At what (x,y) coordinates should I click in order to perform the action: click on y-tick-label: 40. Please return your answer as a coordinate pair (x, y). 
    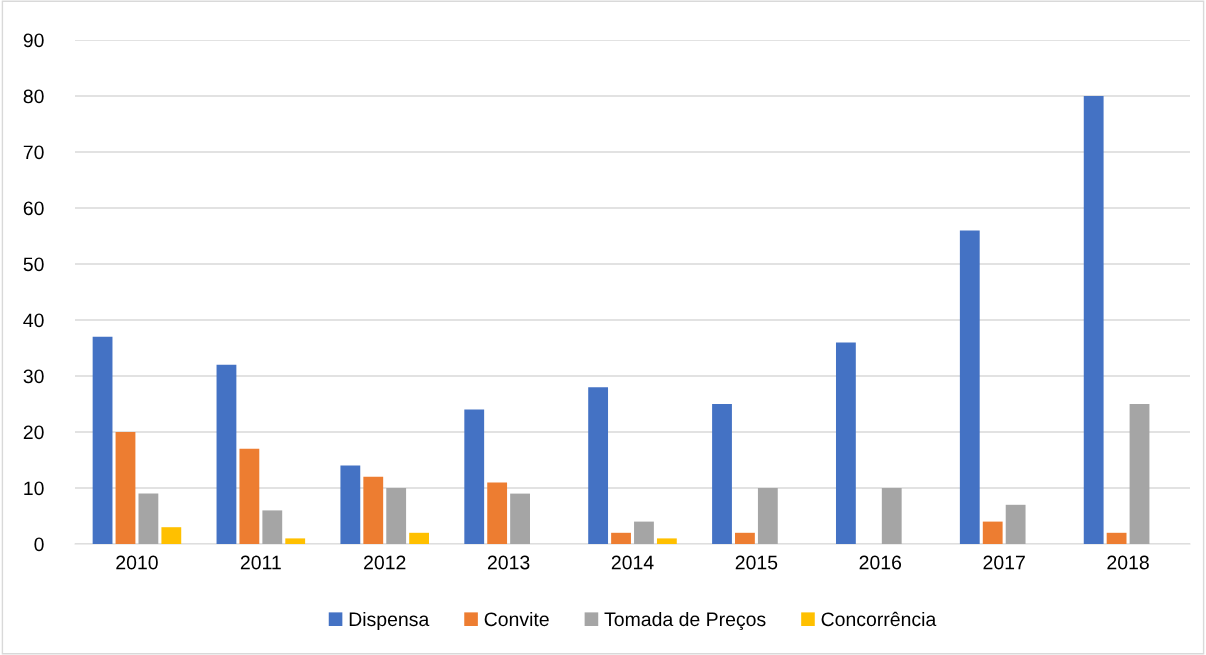
    Looking at the image, I should click on (33, 320).